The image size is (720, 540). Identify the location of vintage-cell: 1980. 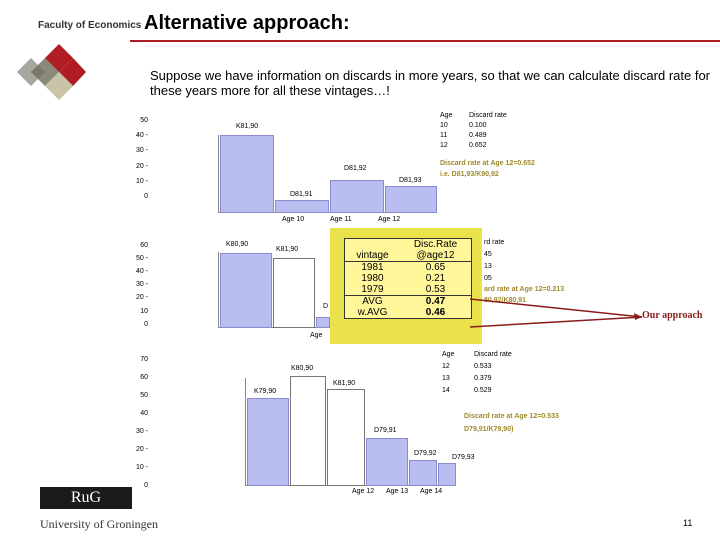
(372, 278).